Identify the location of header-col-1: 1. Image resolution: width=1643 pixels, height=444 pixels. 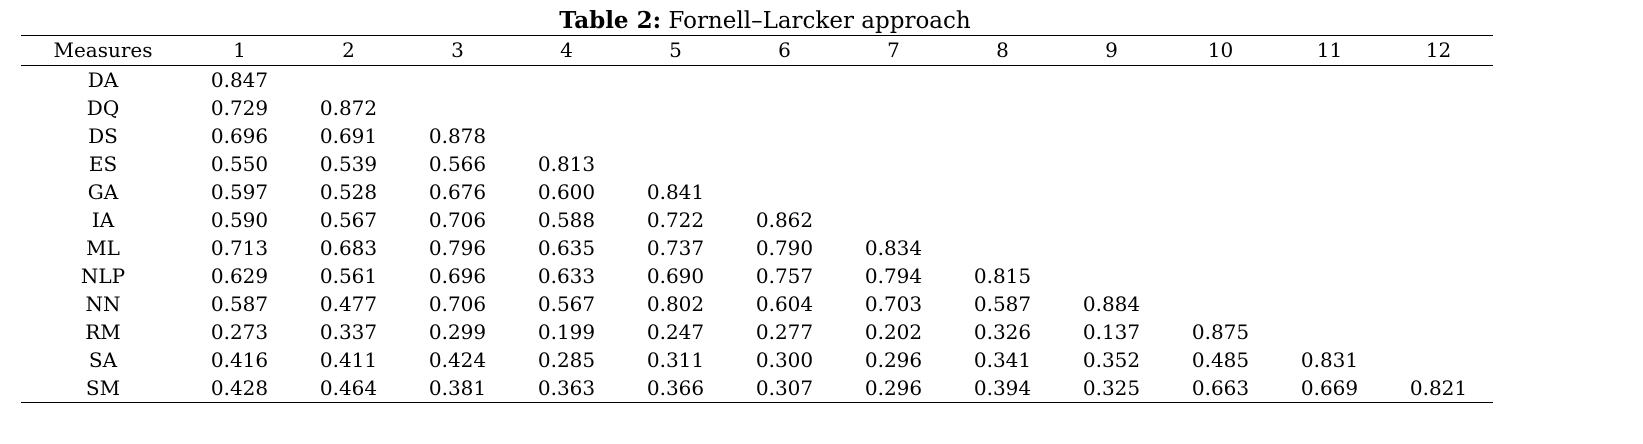
(239, 50).